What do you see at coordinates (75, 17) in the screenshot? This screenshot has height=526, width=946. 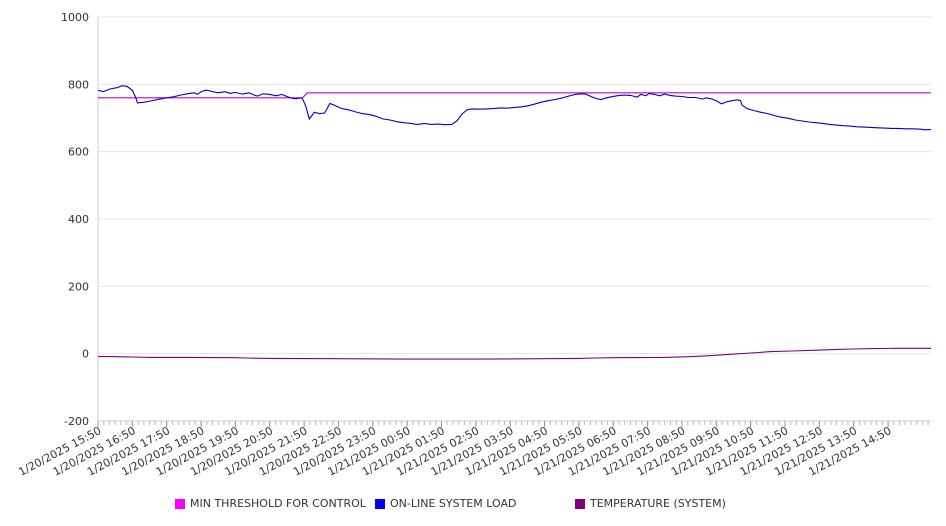 I see `y-tick-label: 1000` at bounding box center [75, 17].